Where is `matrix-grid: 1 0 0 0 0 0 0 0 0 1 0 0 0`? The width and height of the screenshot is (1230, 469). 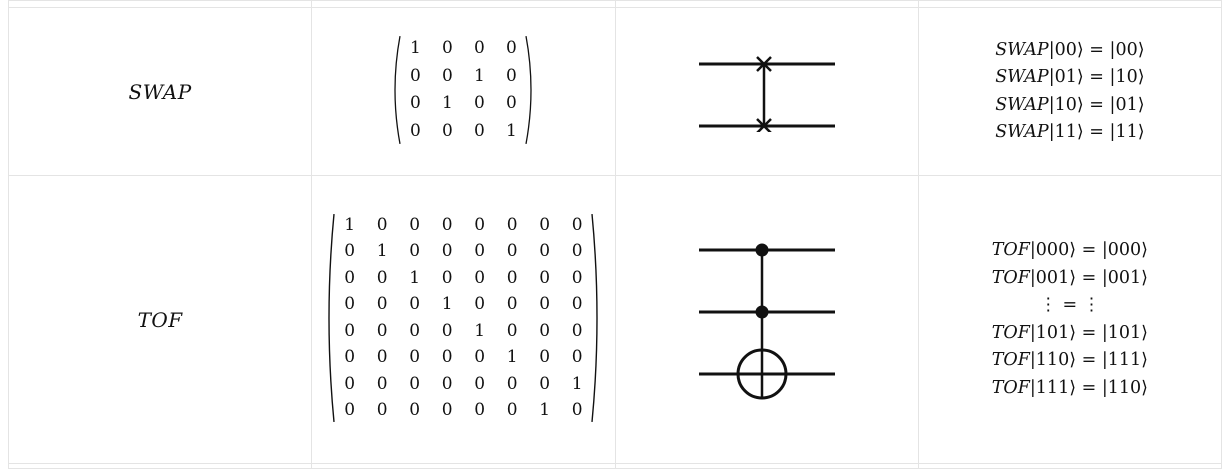
matrix-grid: 1 0 0 0 0 0 0 0 0 1 0 0 0 is located at coordinates (463, 318).